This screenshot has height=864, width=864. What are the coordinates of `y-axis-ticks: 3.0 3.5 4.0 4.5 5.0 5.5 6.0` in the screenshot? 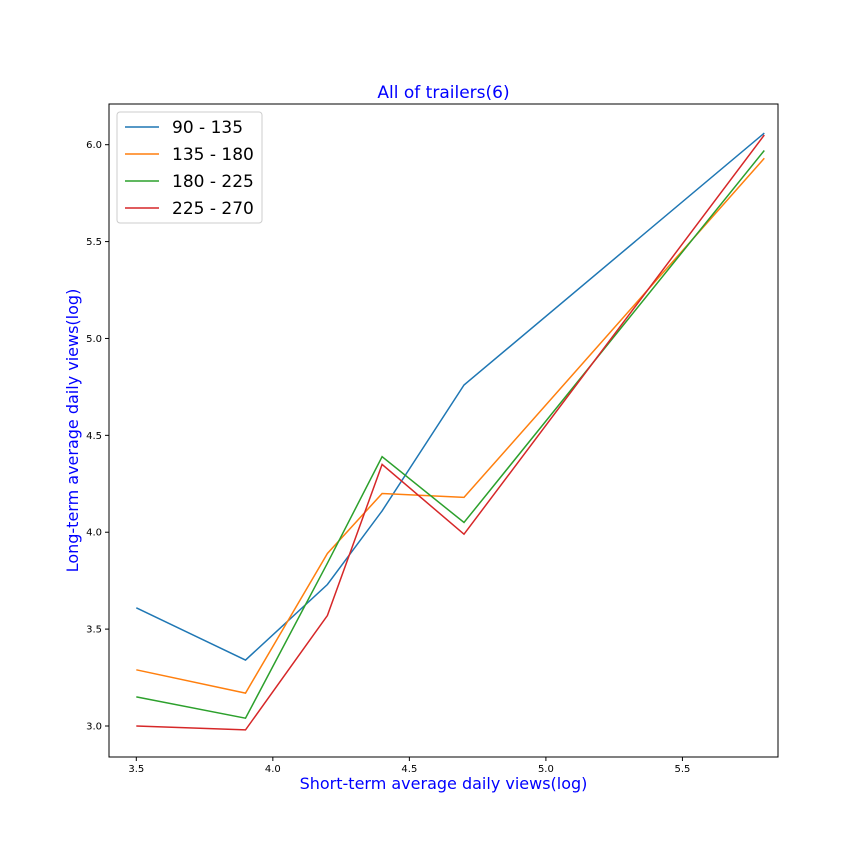 It's located at (97, 436).